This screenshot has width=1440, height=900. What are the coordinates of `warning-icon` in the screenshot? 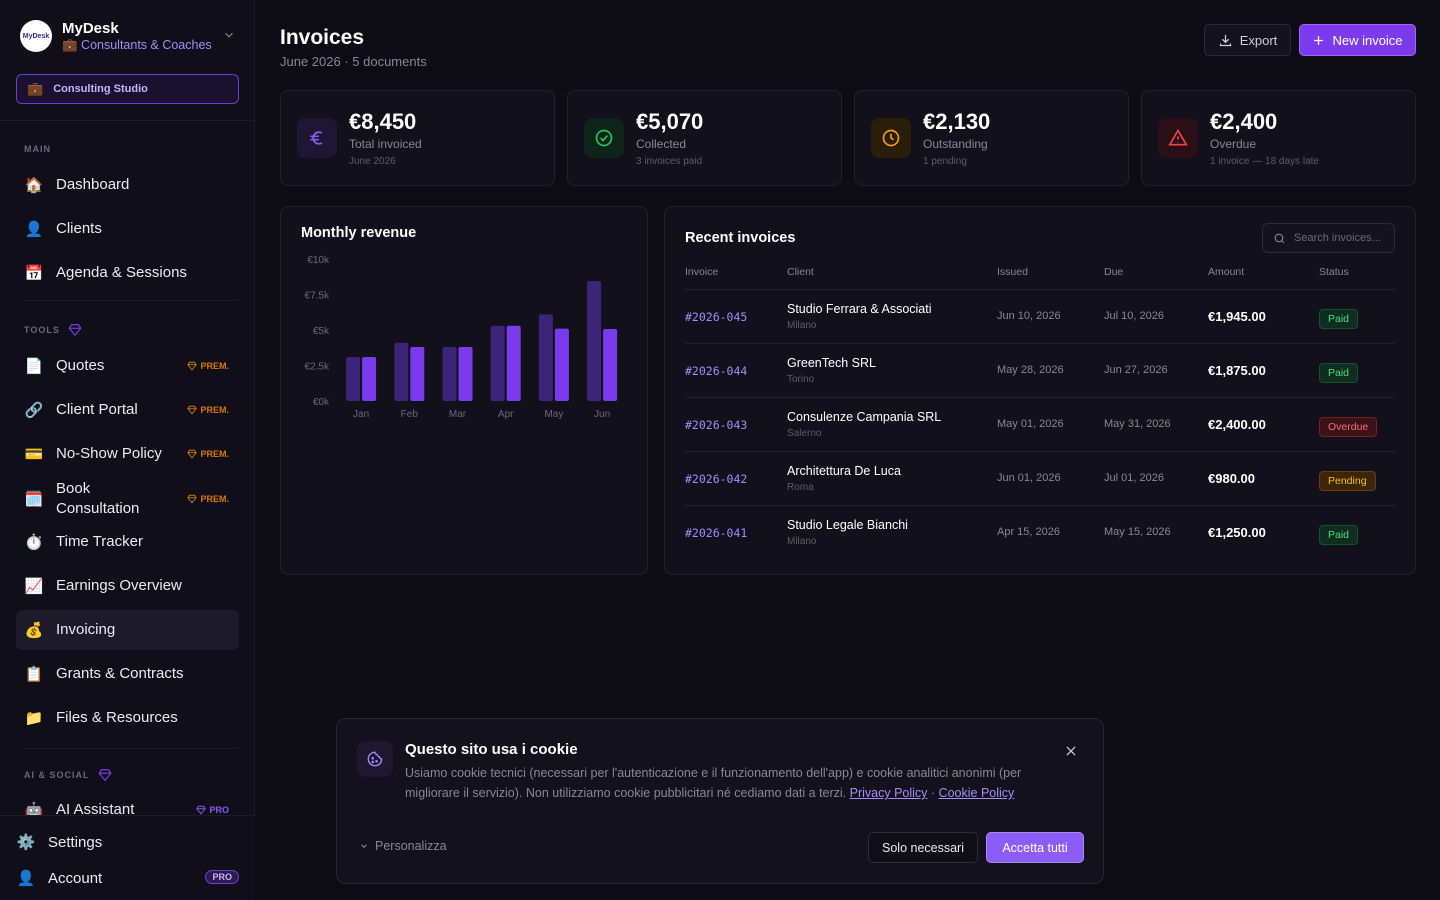 It's located at (1178, 138).